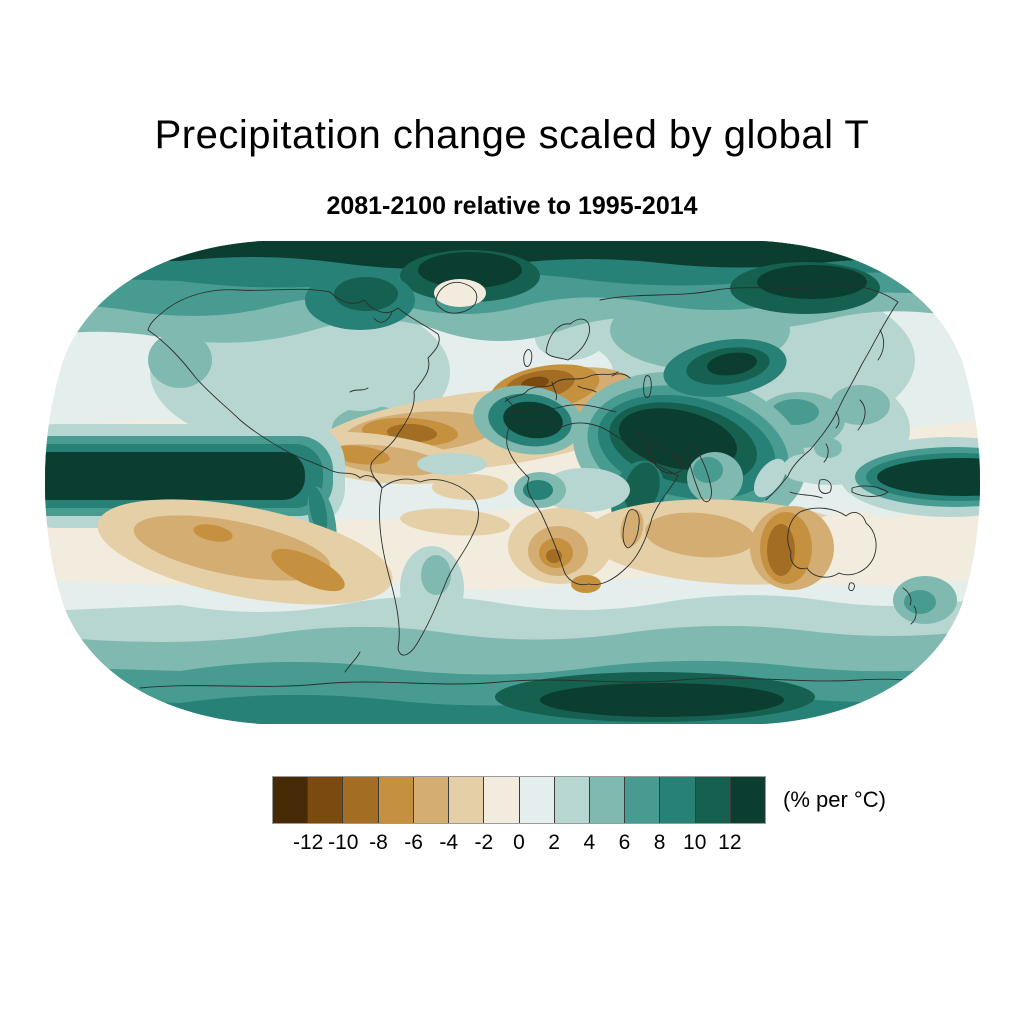 The image size is (1024, 1024). I want to click on colorbar-tick-label: -10, so click(343, 842).